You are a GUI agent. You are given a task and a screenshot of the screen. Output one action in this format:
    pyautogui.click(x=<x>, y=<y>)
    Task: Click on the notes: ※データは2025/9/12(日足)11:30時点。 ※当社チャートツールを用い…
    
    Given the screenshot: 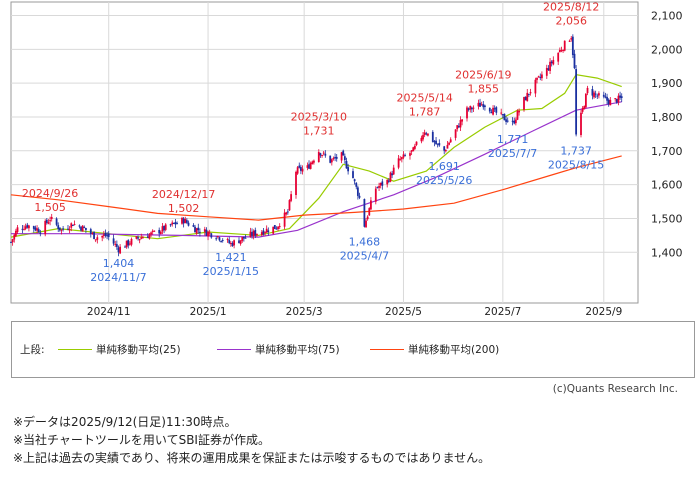 What is the action you would take?
    pyautogui.click(x=251, y=440)
    